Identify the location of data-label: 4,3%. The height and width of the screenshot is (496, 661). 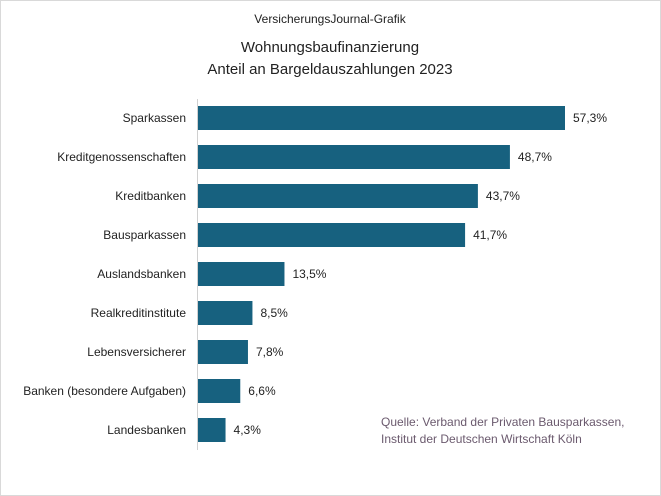
(248, 430).